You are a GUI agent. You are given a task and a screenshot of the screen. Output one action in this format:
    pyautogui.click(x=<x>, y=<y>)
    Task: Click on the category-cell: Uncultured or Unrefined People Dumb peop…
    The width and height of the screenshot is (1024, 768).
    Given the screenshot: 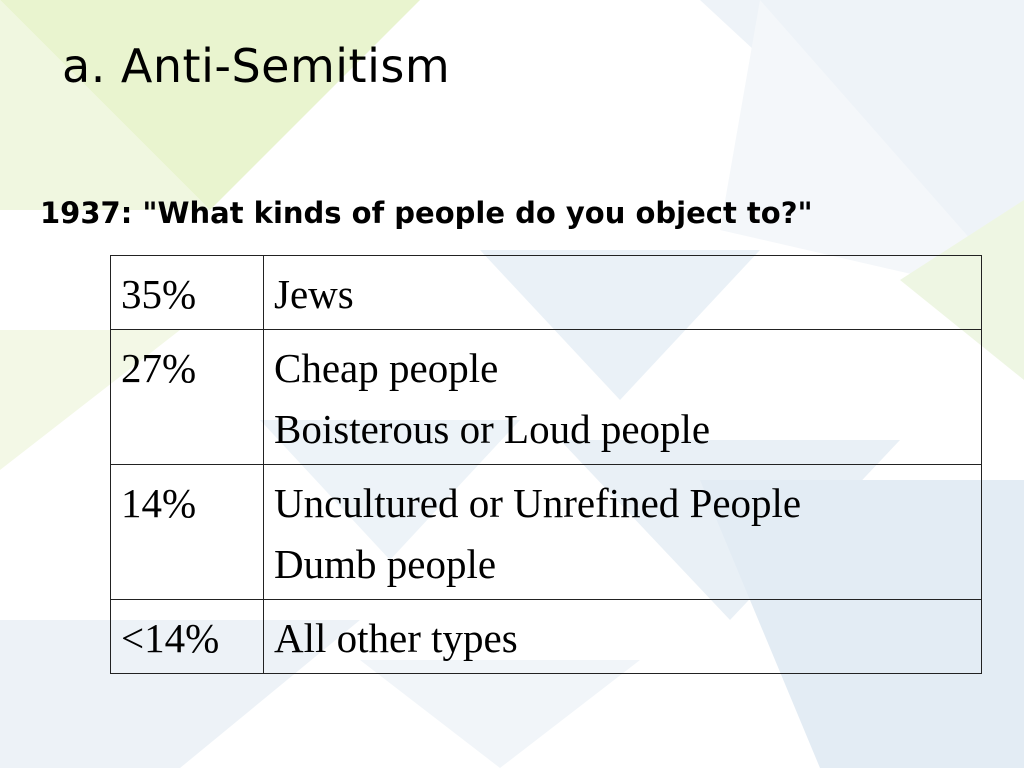 What is the action you would take?
    pyautogui.click(x=622, y=532)
    